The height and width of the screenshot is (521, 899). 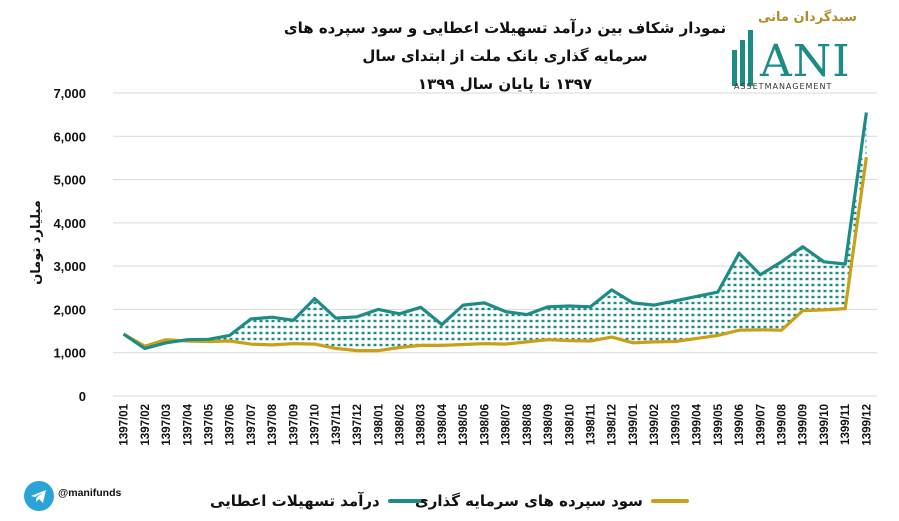 I want to click on legend-swatch-loans, so click(x=406, y=501).